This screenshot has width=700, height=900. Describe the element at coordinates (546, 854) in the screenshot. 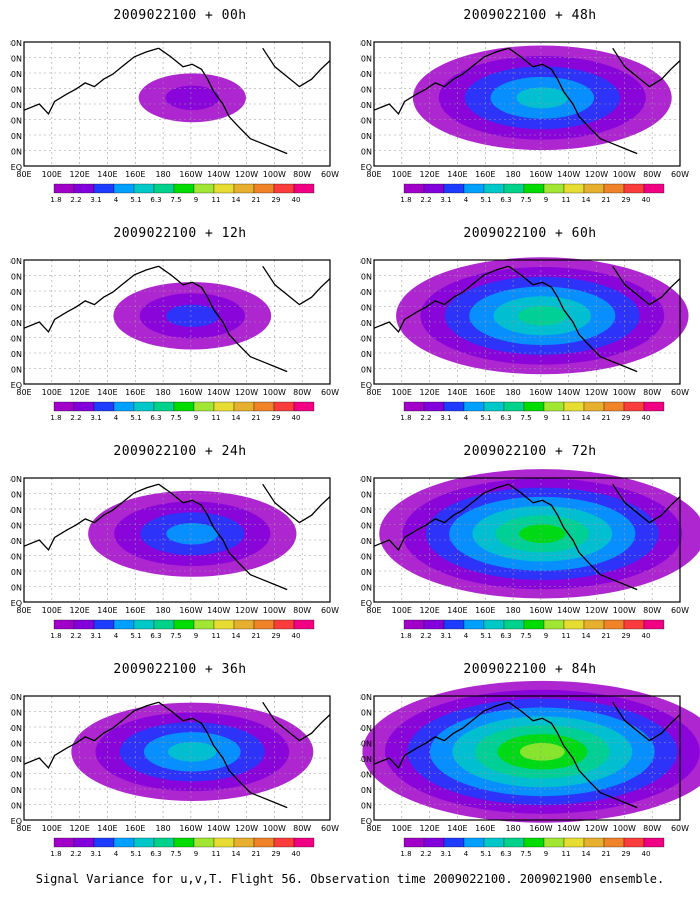

I see `colorbar-label: 9` at that location.